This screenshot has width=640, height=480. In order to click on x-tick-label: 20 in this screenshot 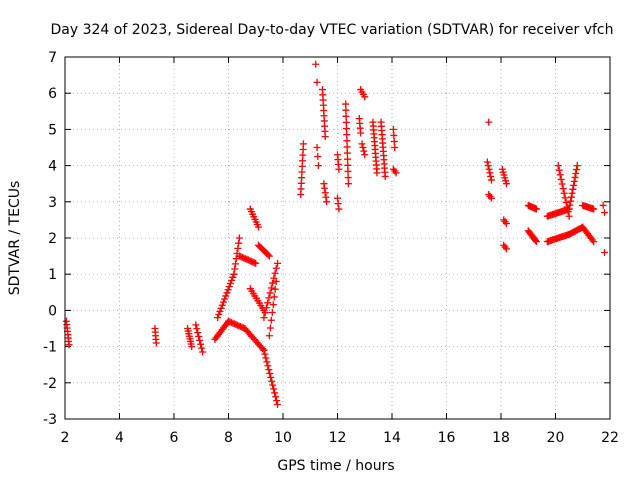, I will do `click(556, 438)`.